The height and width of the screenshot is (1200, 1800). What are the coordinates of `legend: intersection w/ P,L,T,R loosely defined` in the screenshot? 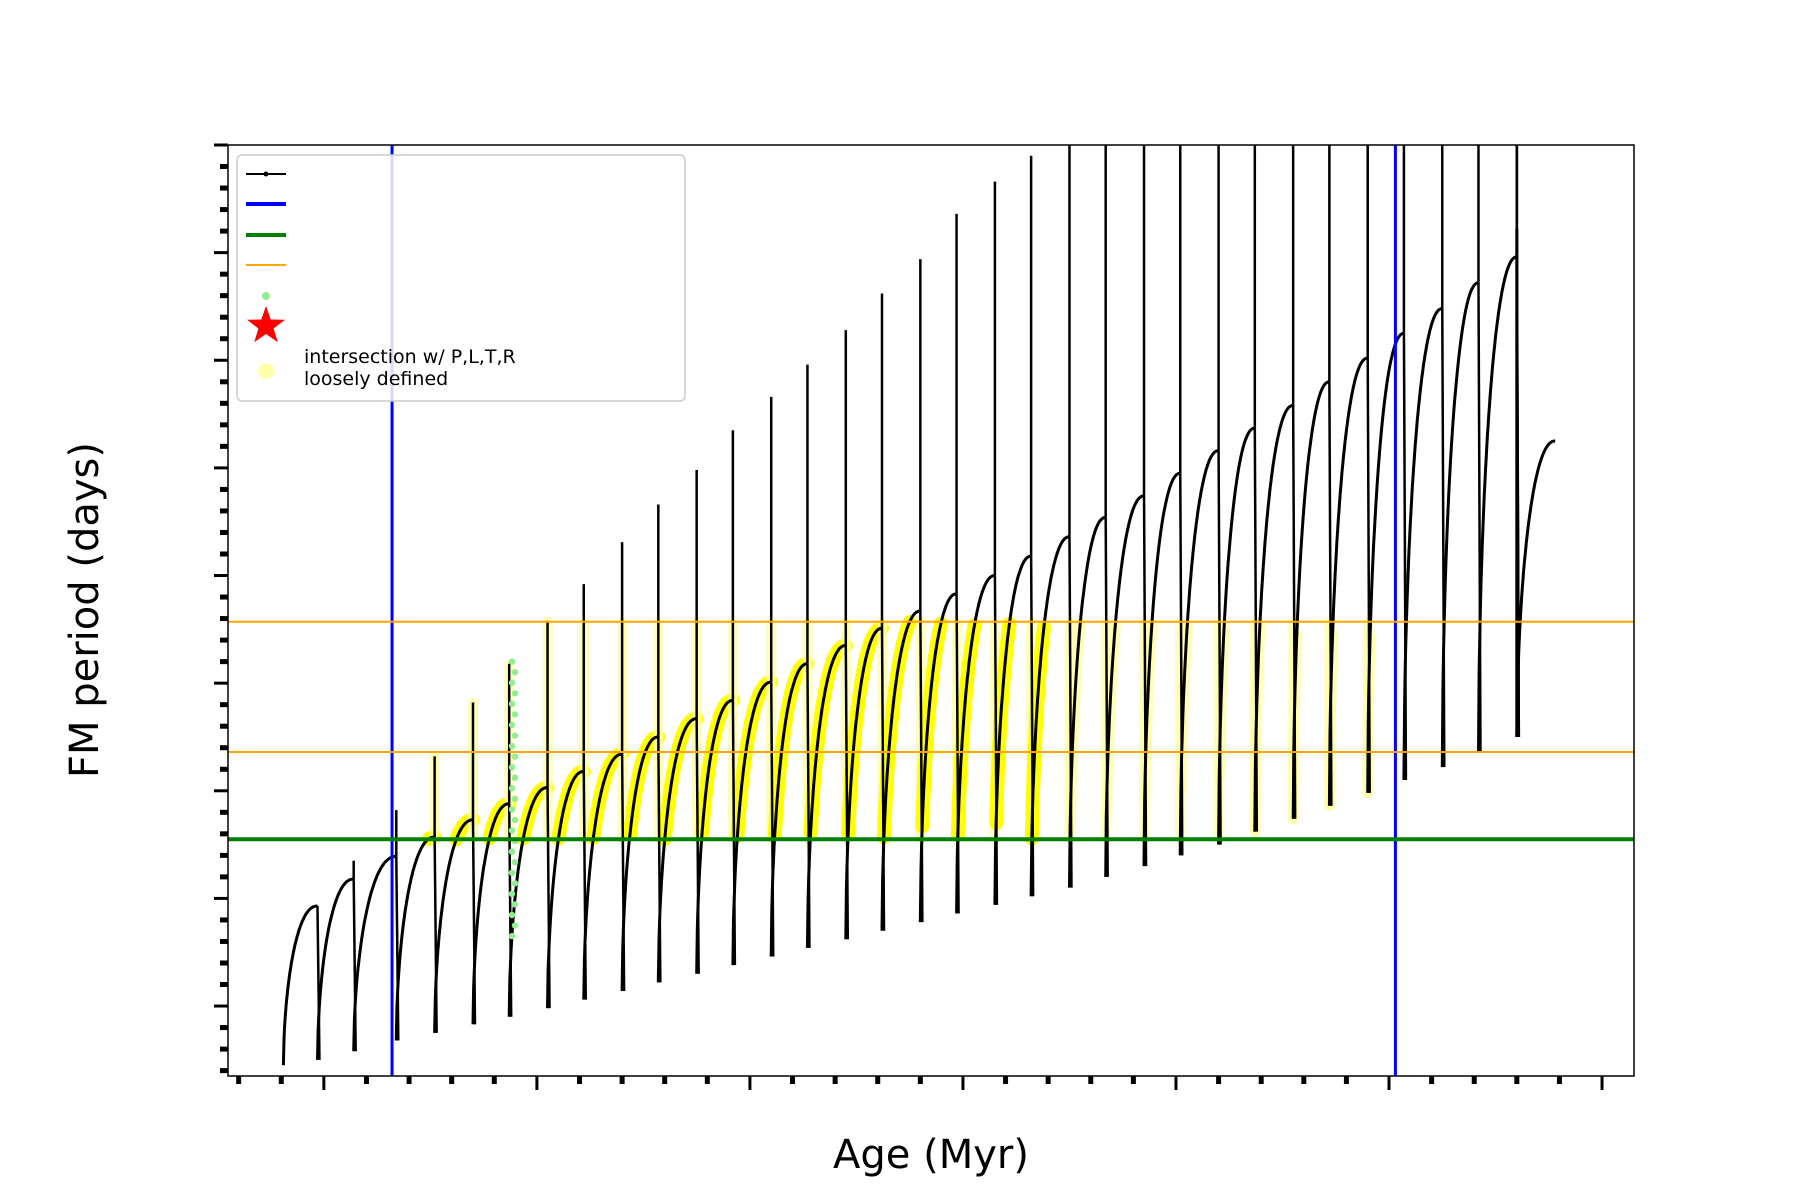 It's located at (461, 278).